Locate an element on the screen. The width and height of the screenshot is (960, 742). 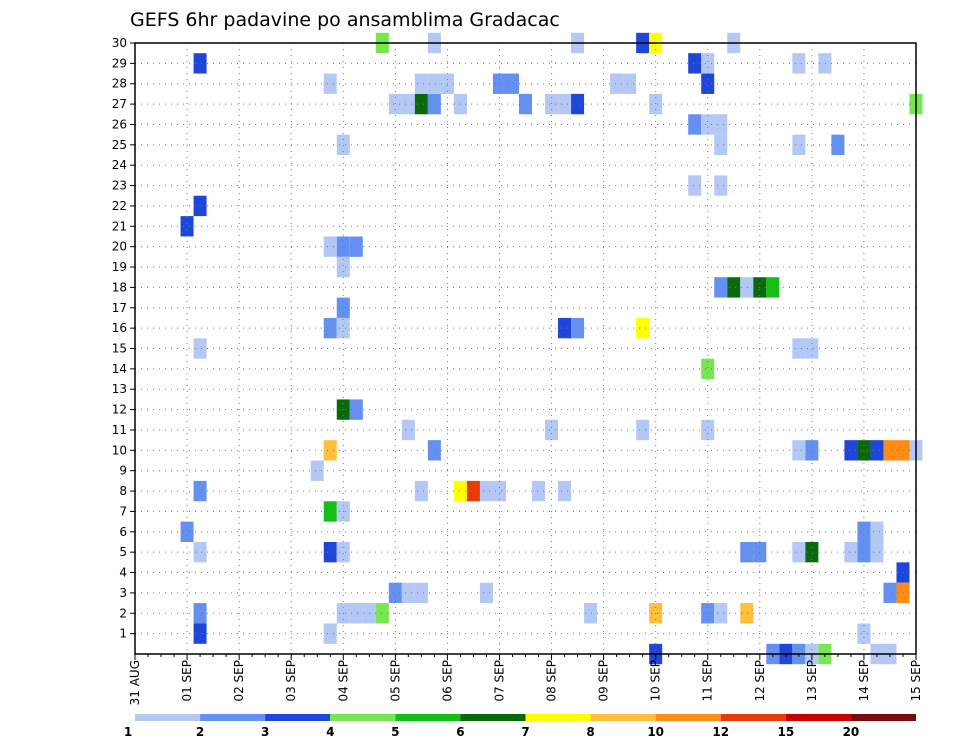
y-tick-label: 1 is located at coordinates (123, 634).